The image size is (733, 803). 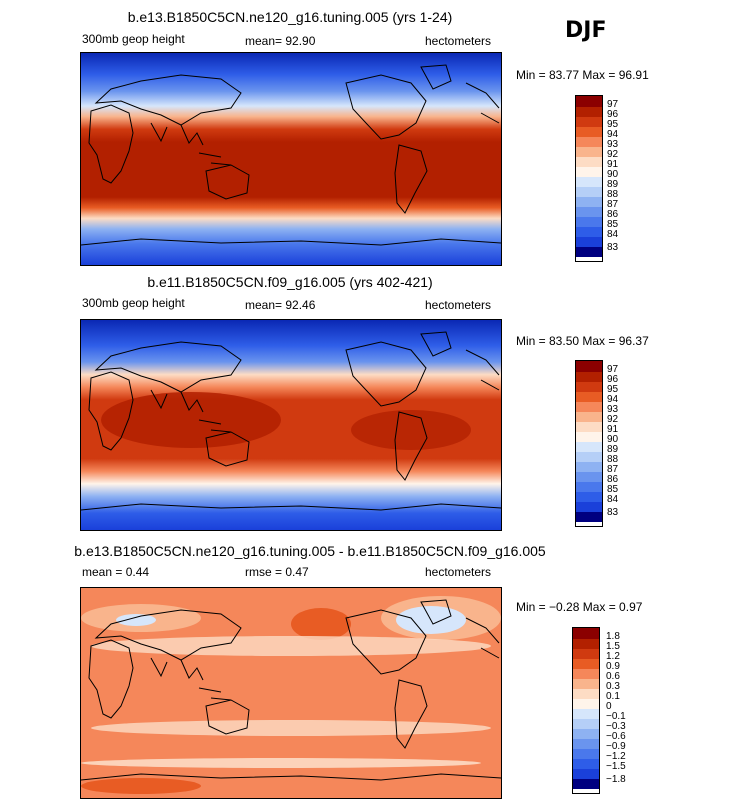 I want to click on panel-3-min-max: Min = −0.28 Max = 0.97, so click(x=579, y=607).